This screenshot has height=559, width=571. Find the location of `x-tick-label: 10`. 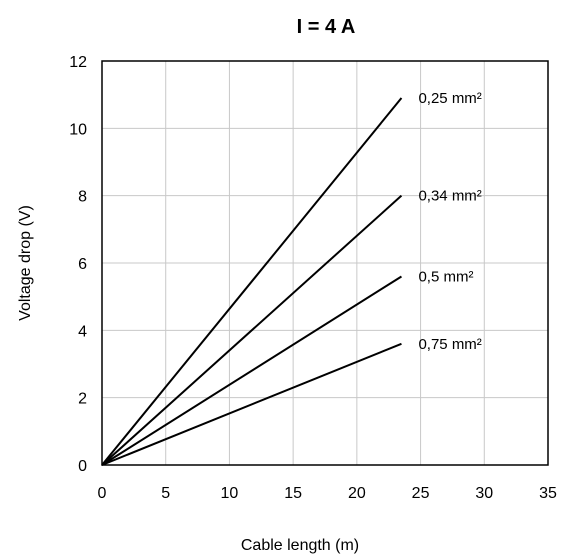

x-tick-label: 10 is located at coordinates (230, 493).